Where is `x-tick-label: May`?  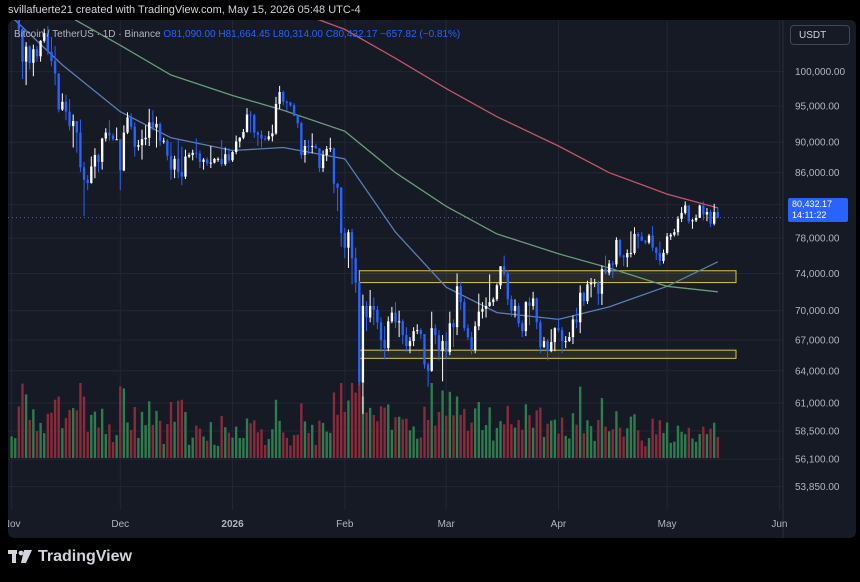
x-tick-label: May is located at coordinates (667, 524).